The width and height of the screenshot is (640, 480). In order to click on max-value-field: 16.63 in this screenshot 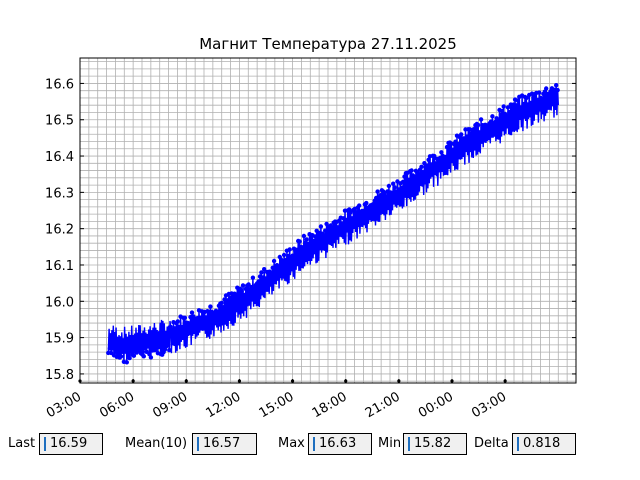, I will do `click(340, 444)`.